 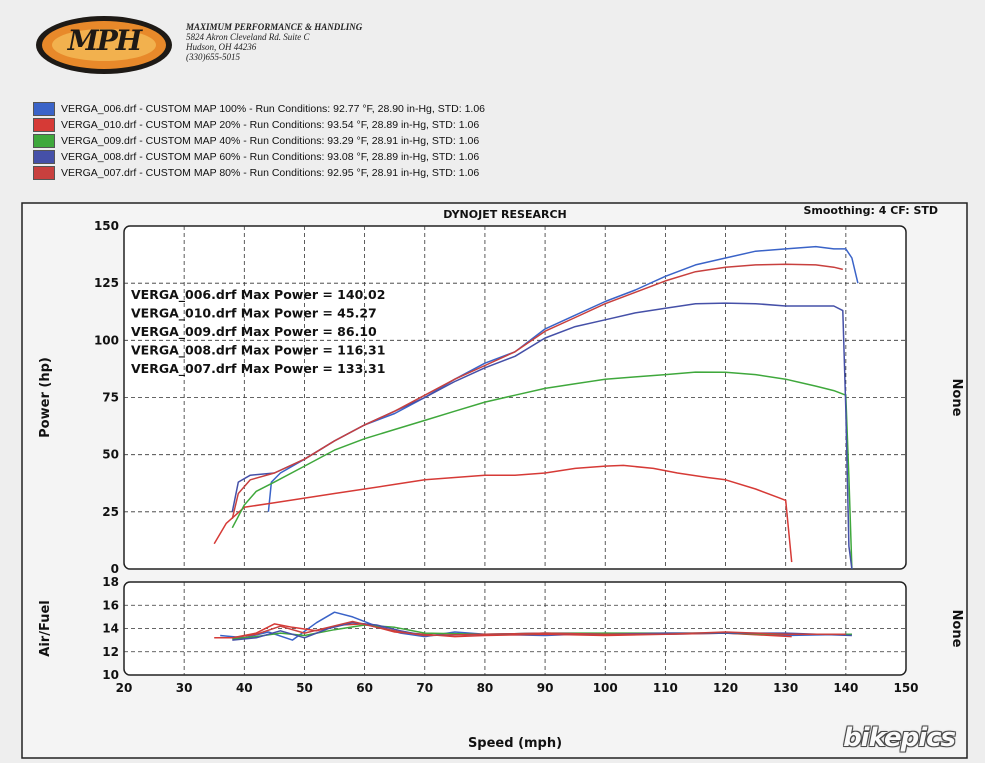 I want to click on x-tick-label: 60, so click(x=364, y=688).